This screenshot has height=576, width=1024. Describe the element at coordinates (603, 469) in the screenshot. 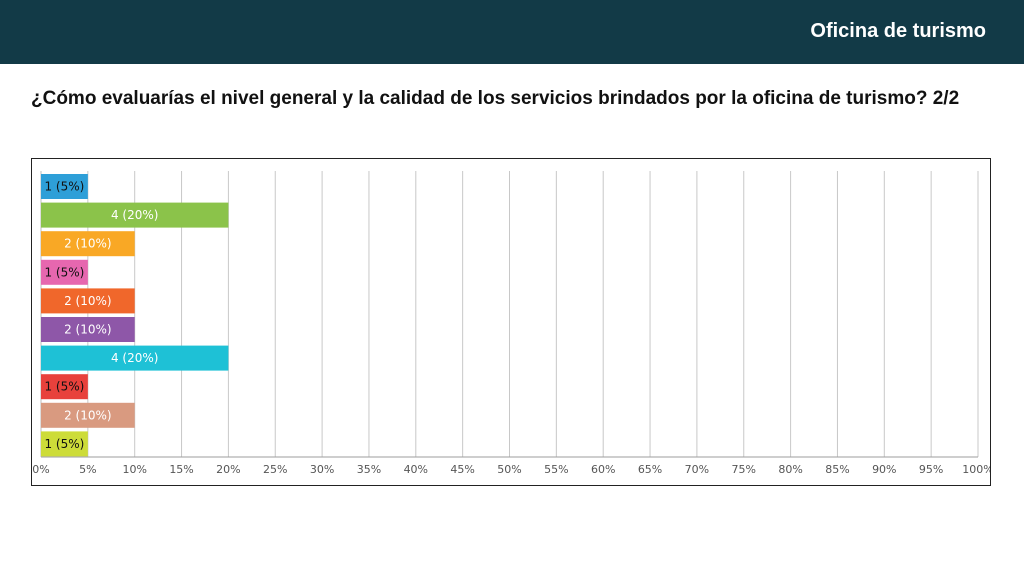

I see `x-tick-label: 60%` at that location.